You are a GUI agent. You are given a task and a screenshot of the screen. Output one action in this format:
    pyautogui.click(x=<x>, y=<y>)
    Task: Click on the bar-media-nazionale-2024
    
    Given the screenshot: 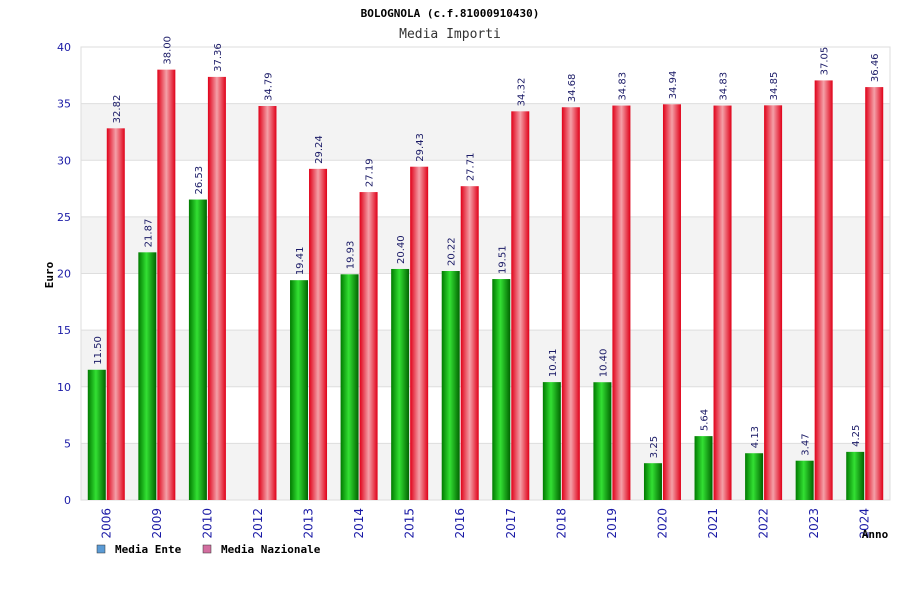 What is the action you would take?
    pyautogui.click(x=874, y=293)
    